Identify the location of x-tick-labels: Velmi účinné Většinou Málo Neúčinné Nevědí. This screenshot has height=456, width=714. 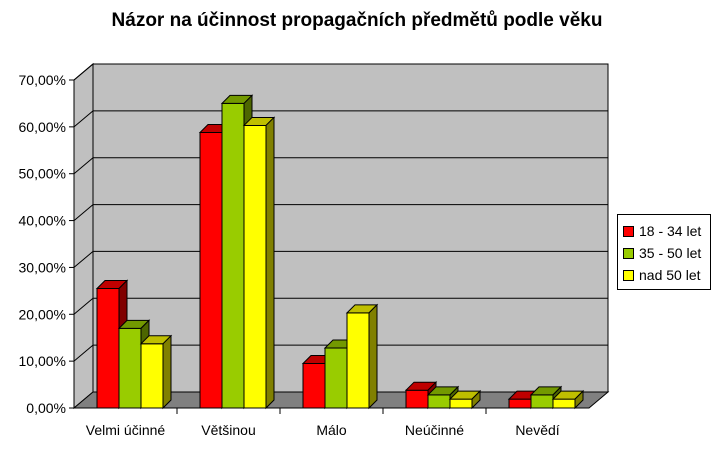
(323, 430).